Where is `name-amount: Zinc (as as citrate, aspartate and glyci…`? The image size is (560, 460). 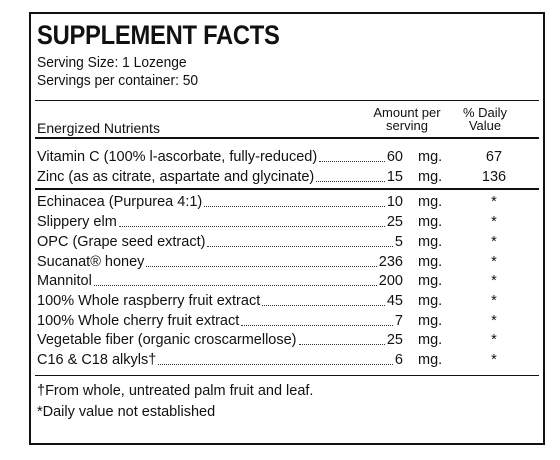
name-amount: Zinc (as as citrate, aspartate and glyci… is located at coordinates (220, 177).